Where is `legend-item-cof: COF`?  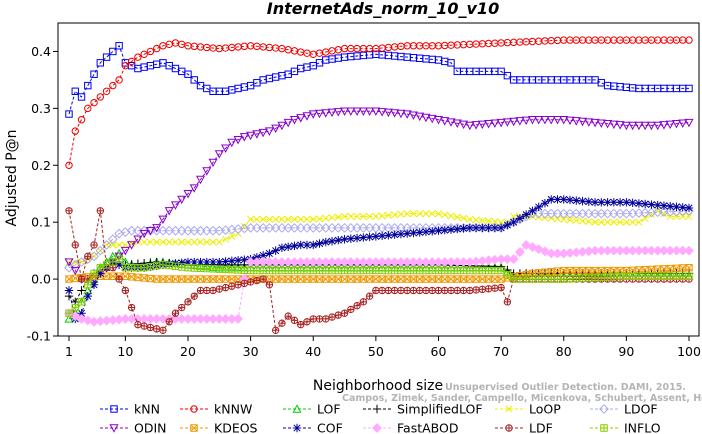
legend-item-cof: COF is located at coordinates (313, 427).